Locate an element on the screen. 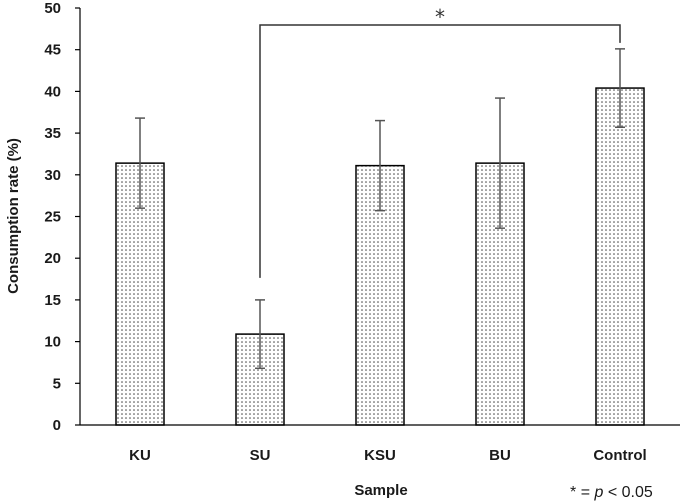  y-tick-label-10: 10 is located at coordinates (52, 342).